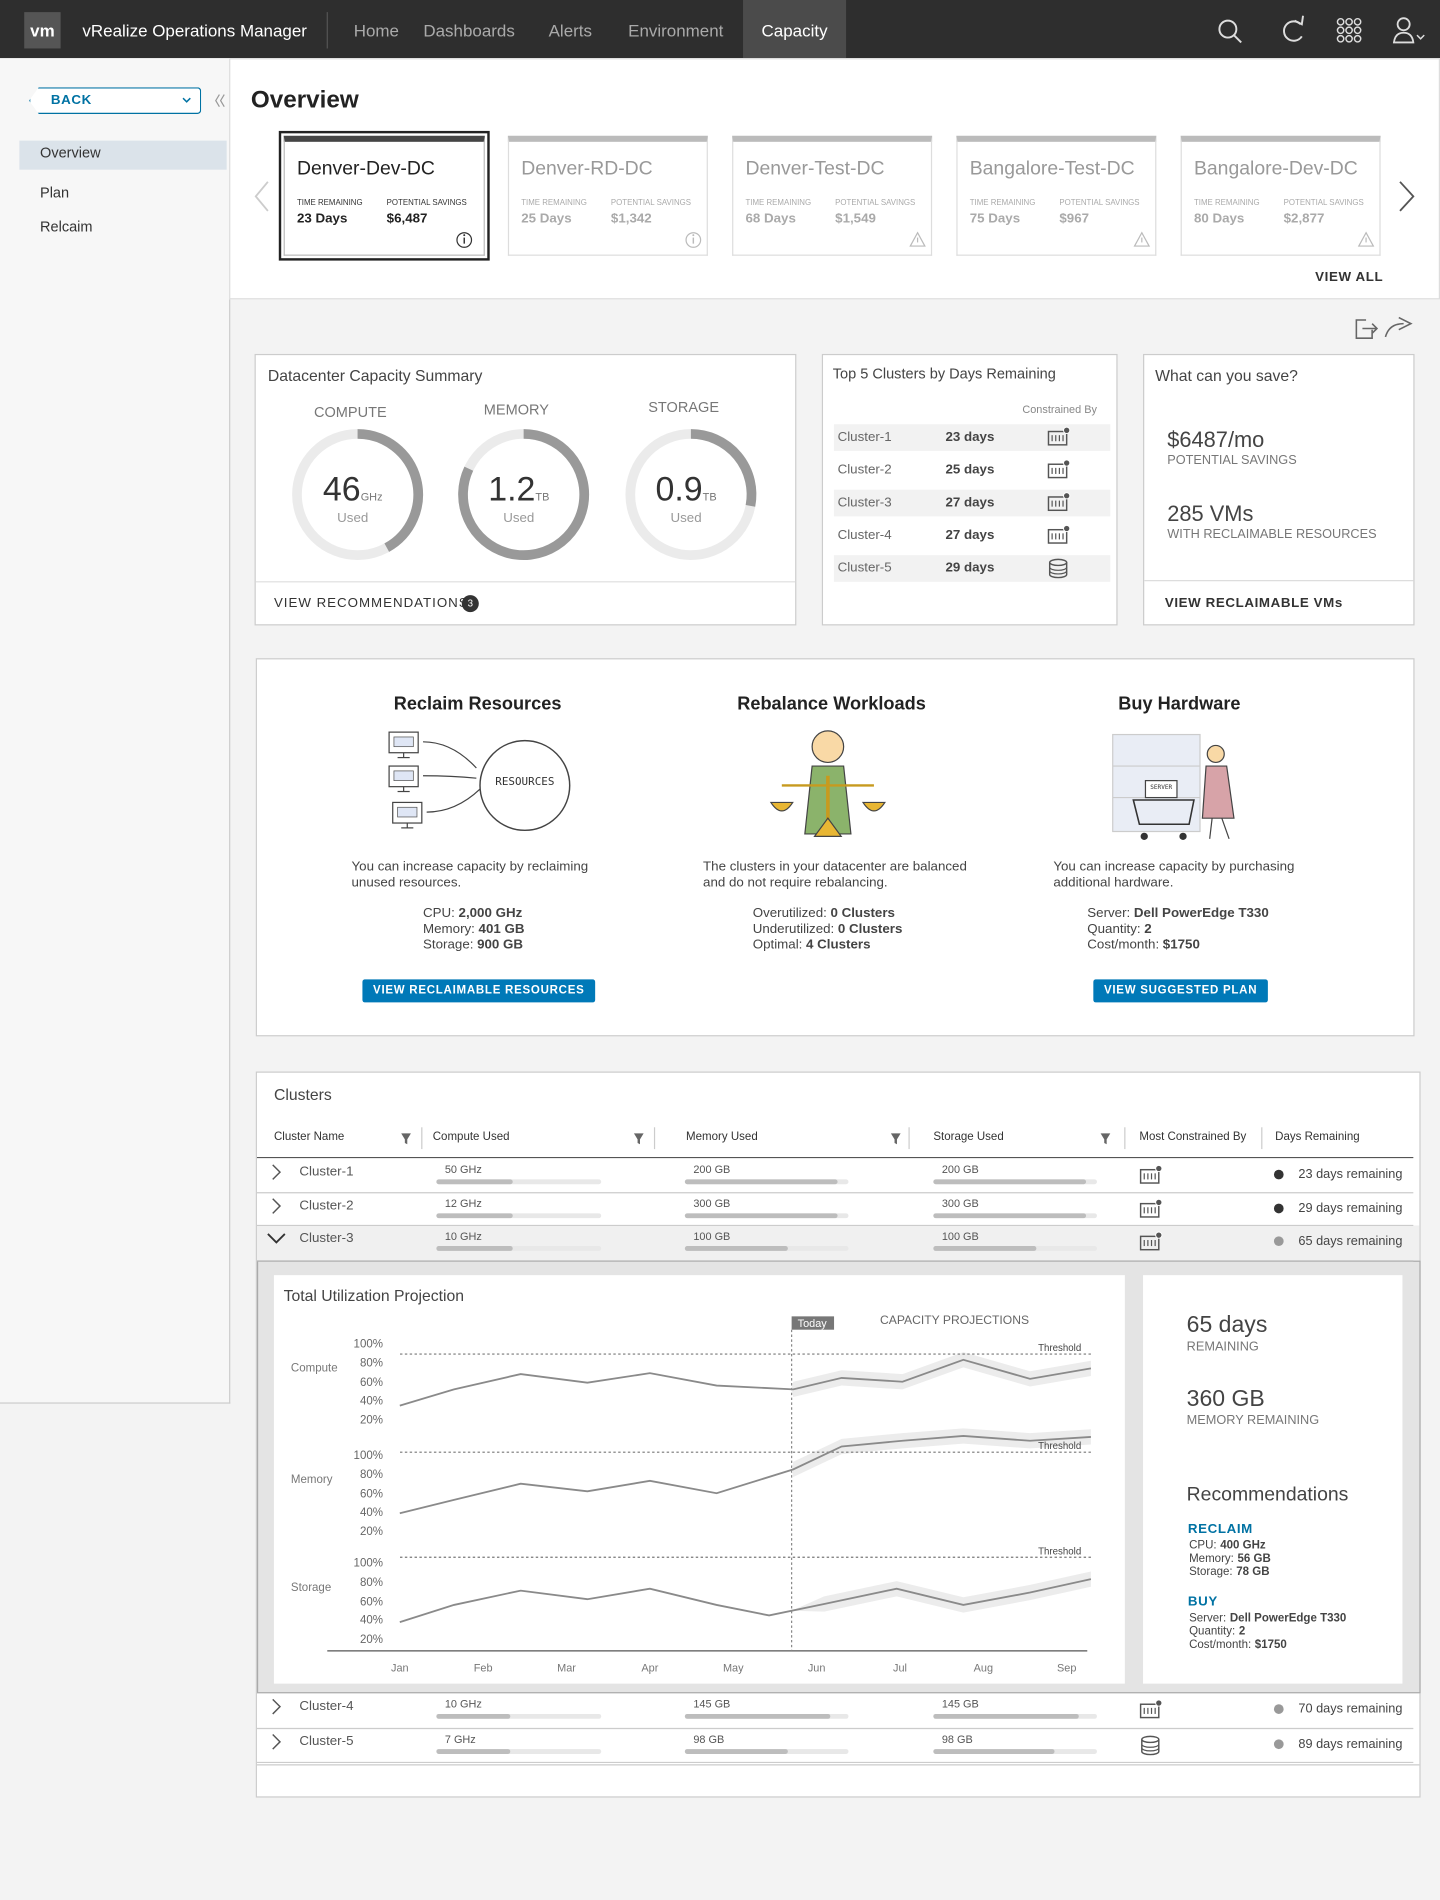 The image size is (1440, 1900). I want to click on nav-item: Environment, so click(676, 30).